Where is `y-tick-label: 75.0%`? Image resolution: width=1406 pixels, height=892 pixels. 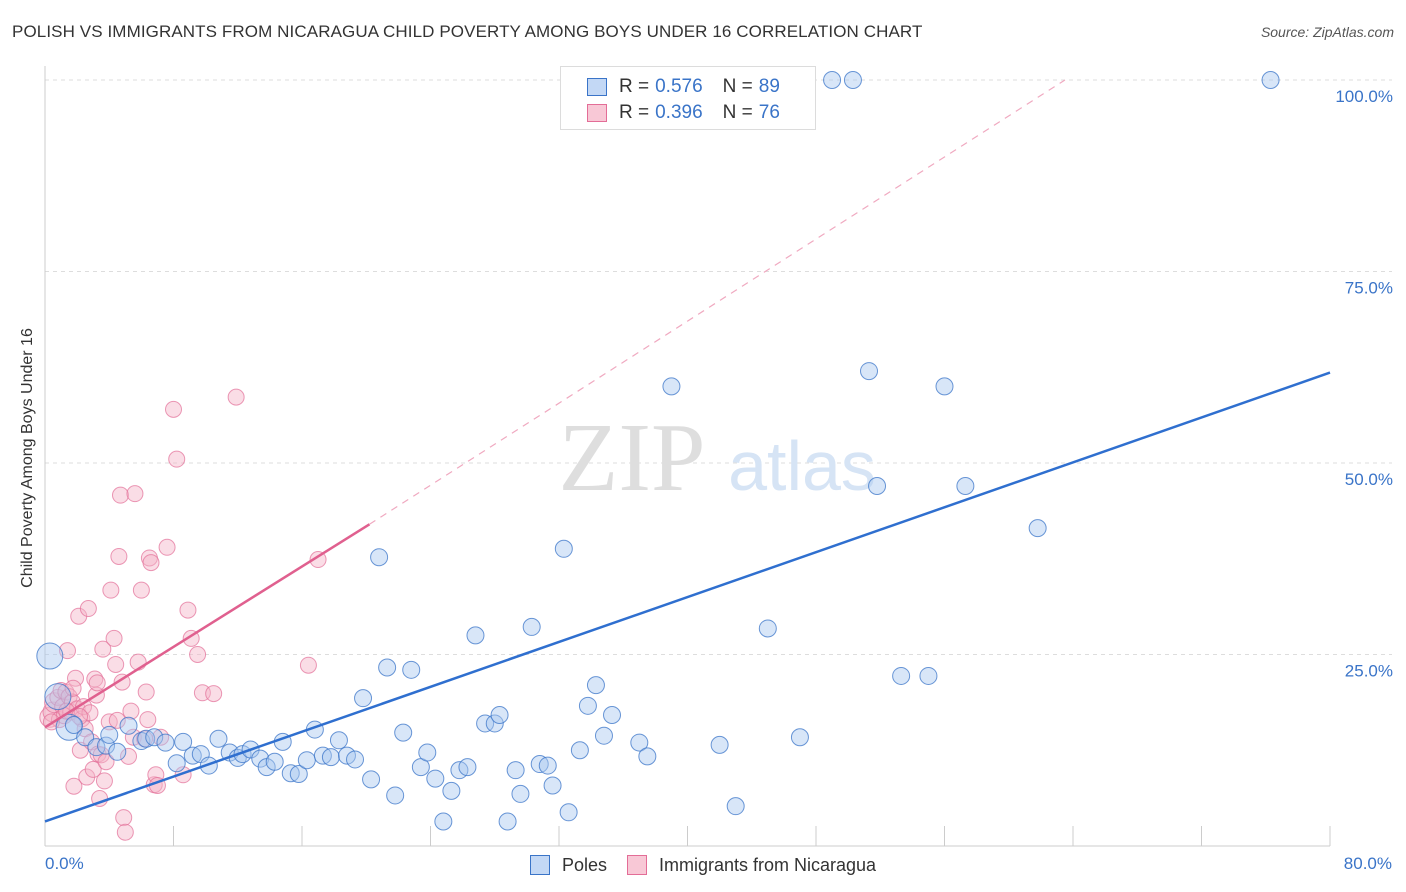
y-tick-label: 75.0% is located at coordinates (1369, 288).